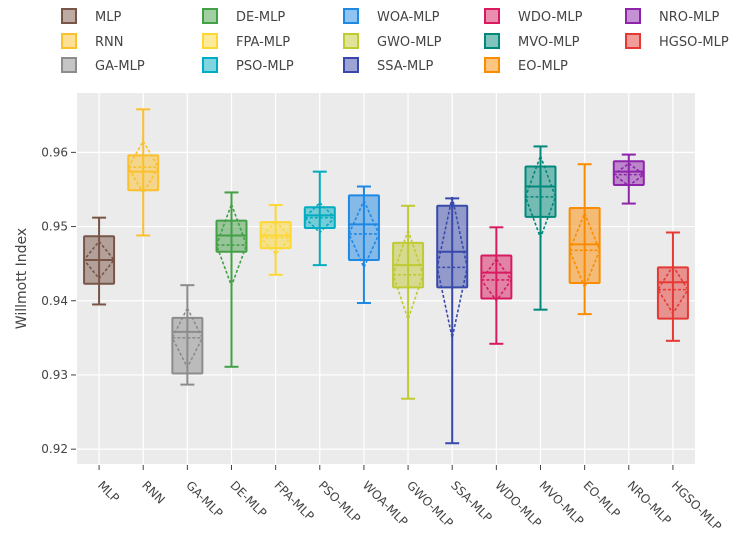  I want to click on box-hgso-mlp, so click(672, 286).